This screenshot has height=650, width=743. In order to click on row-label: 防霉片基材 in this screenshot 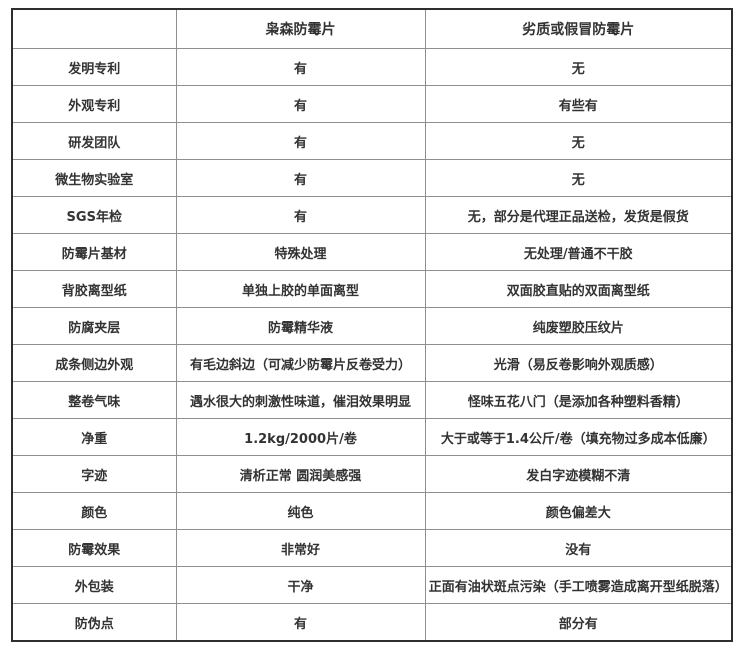, I will do `click(94, 252)`.